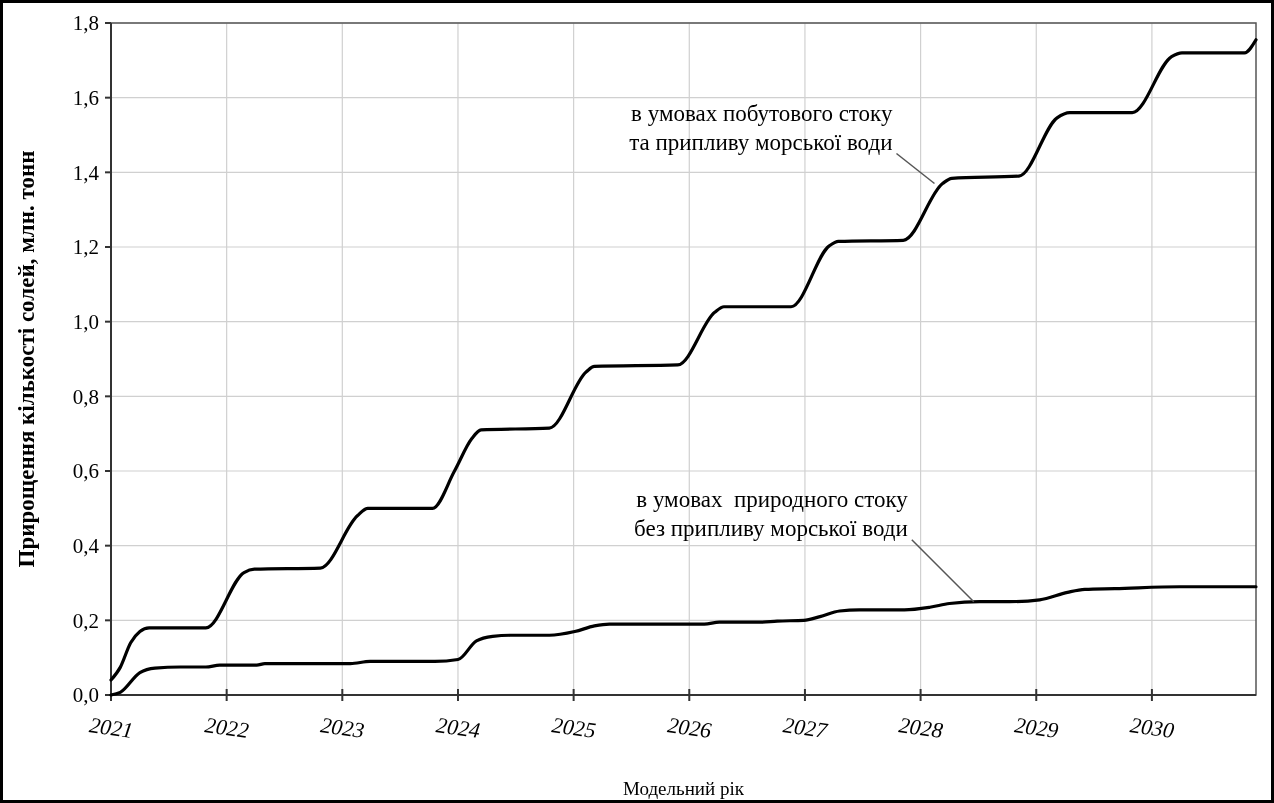 The image size is (1274, 803). What do you see at coordinates (85, 23) in the screenshot?
I see `y-tick-label: 1,8` at bounding box center [85, 23].